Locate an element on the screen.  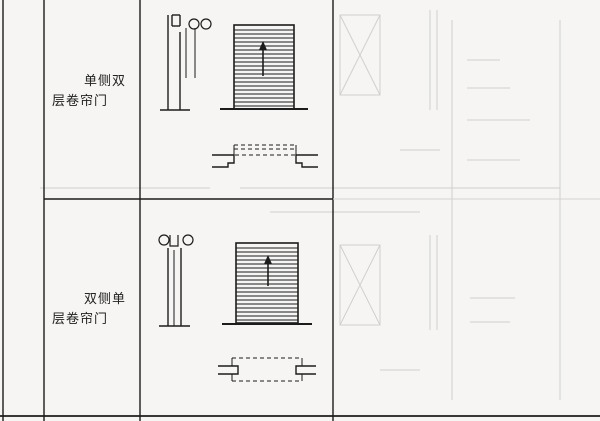
row2-symbol is located at coordinates (237, 308).